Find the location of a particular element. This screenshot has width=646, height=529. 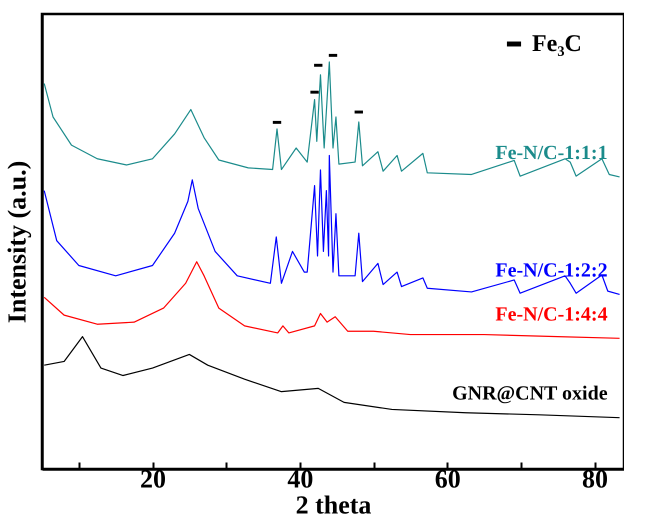

series-label: GNR@CNT oxide is located at coordinates (530, 393).